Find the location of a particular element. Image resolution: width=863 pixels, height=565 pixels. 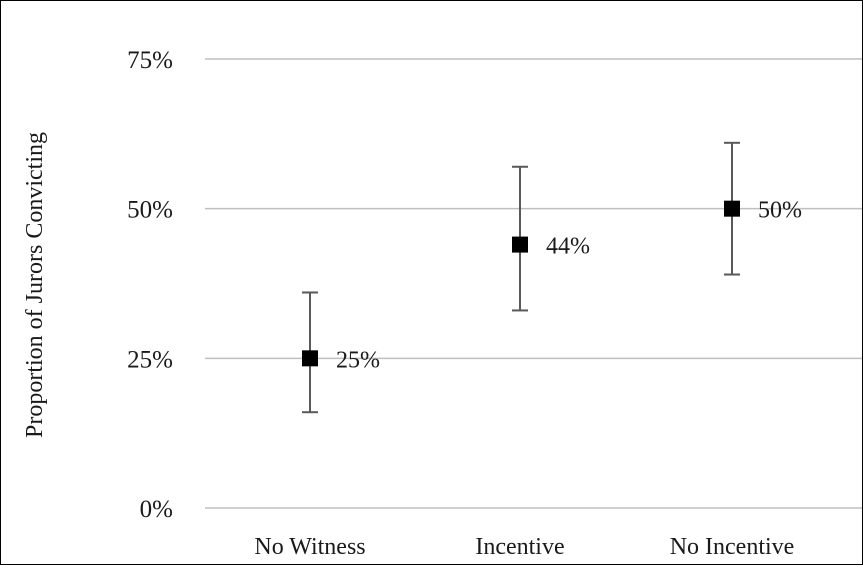

y-axis-title: Proportion of Jurors Convicting is located at coordinates (35, 285).